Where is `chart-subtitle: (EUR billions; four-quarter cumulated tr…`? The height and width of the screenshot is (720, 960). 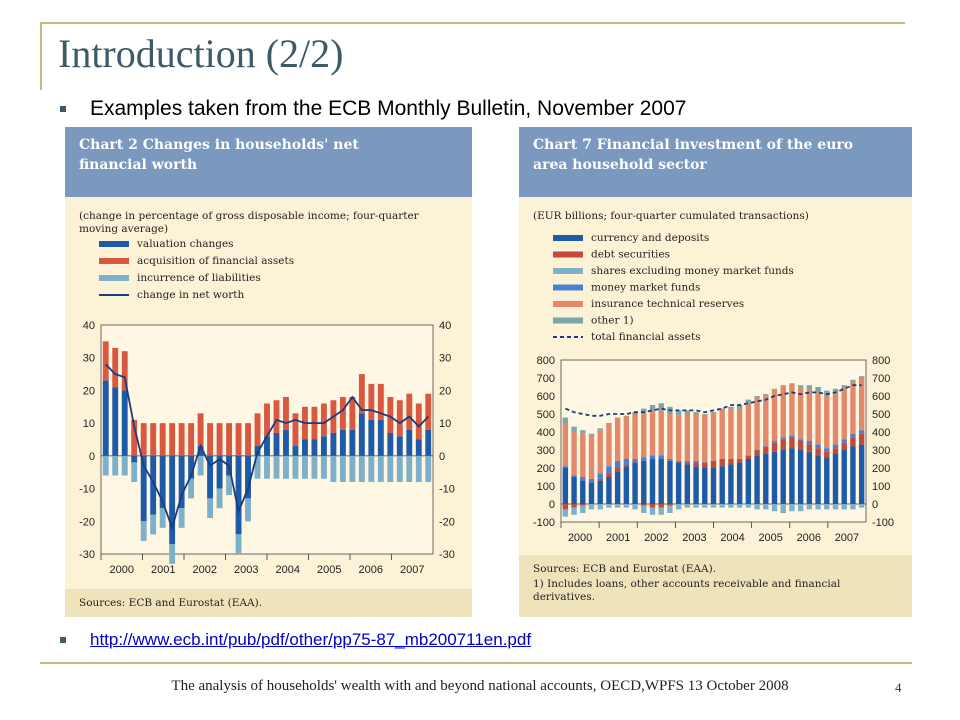 chart-subtitle: (EUR billions; four-quarter cumulated tr… is located at coordinates (671, 216).